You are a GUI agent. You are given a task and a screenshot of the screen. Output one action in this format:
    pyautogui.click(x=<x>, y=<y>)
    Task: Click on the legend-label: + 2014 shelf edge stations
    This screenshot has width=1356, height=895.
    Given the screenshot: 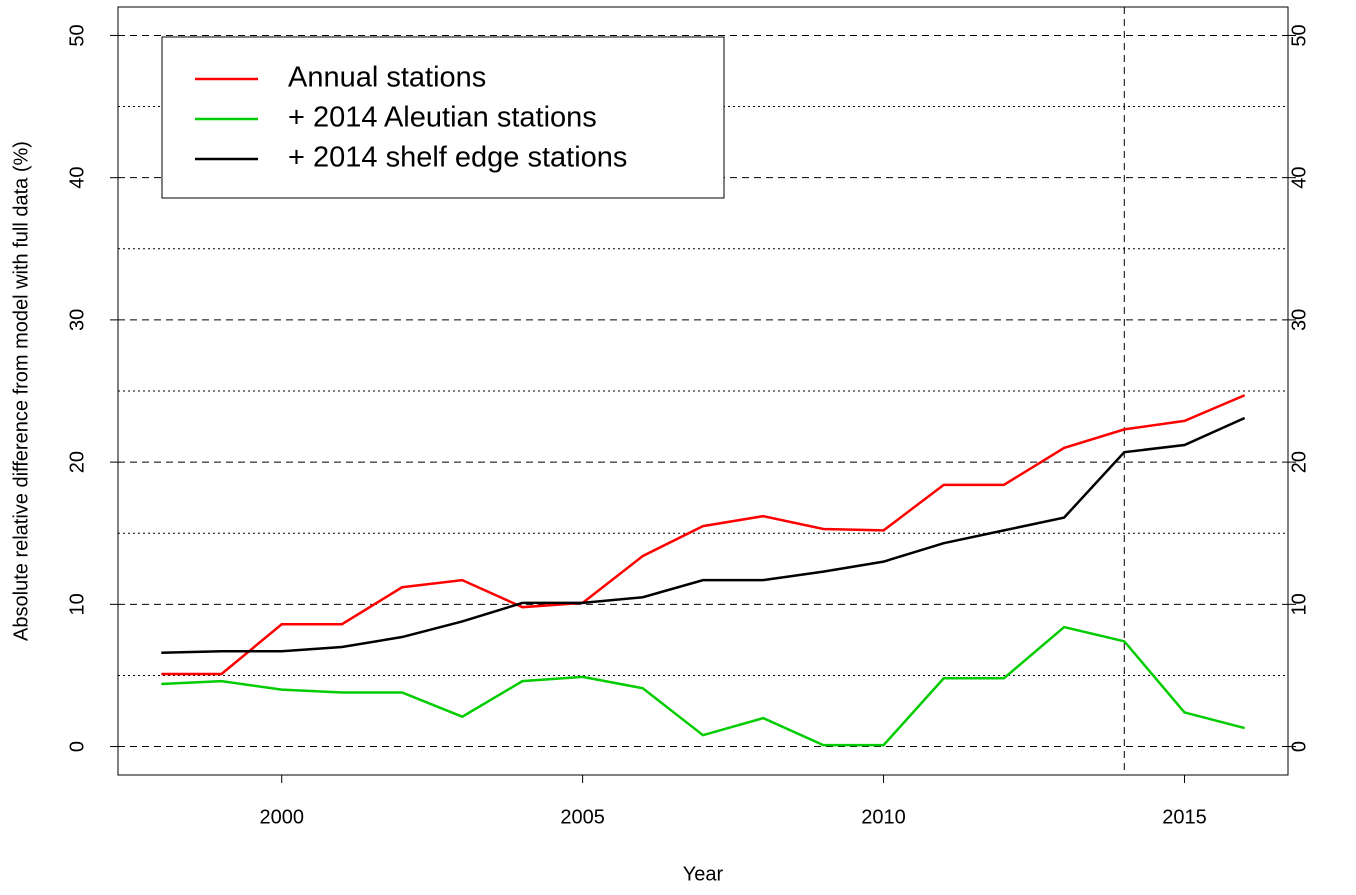 What is the action you would take?
    pyautogui.click(x=457, y=158)
    